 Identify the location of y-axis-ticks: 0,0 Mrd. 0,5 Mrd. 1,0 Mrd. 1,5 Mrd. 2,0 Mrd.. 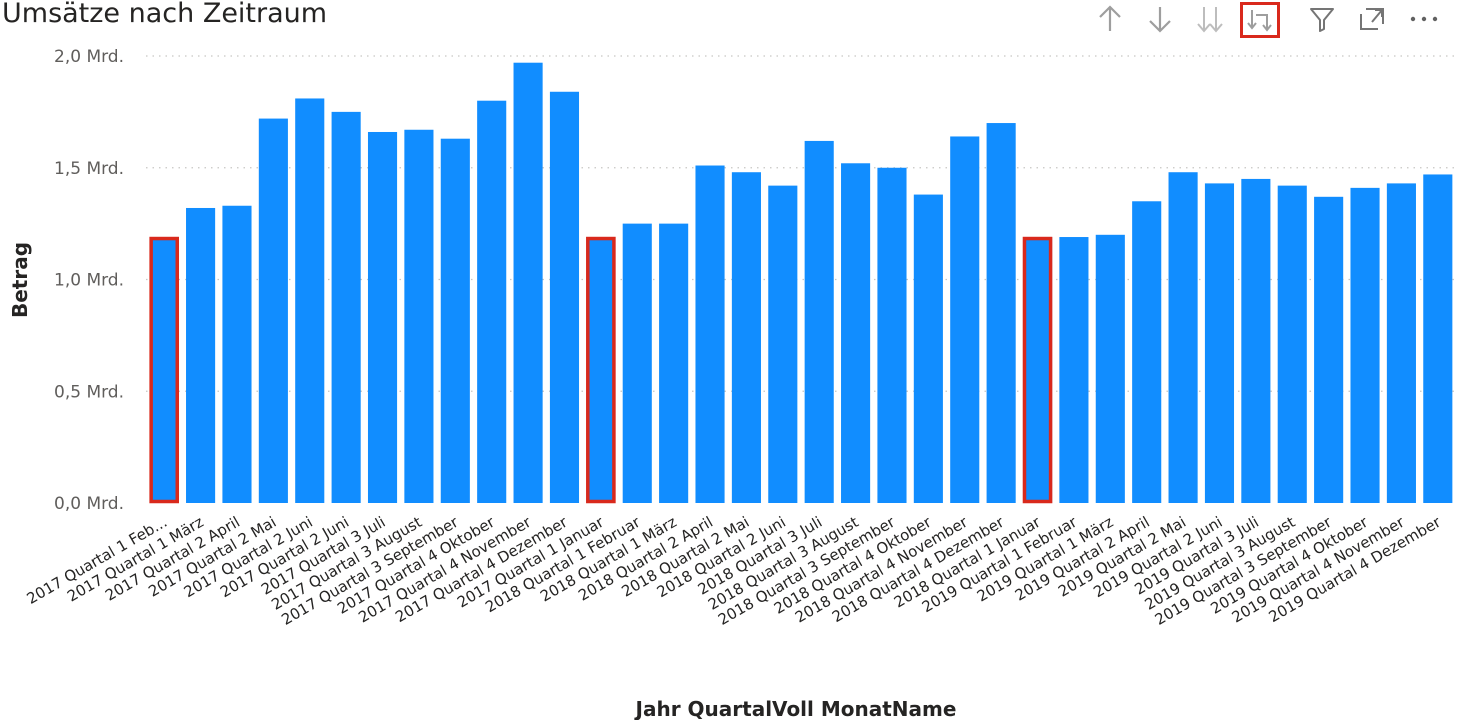
(89, 280).